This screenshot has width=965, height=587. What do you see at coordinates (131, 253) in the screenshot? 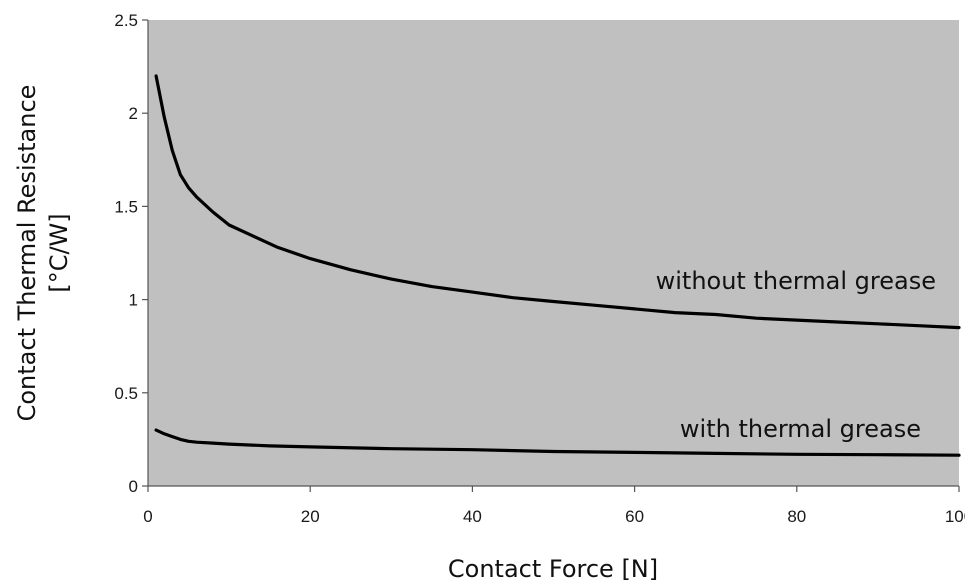
I see `y-axis: 0 0.5 1 1.5 2 2.5` at bounding box center [131, 253].